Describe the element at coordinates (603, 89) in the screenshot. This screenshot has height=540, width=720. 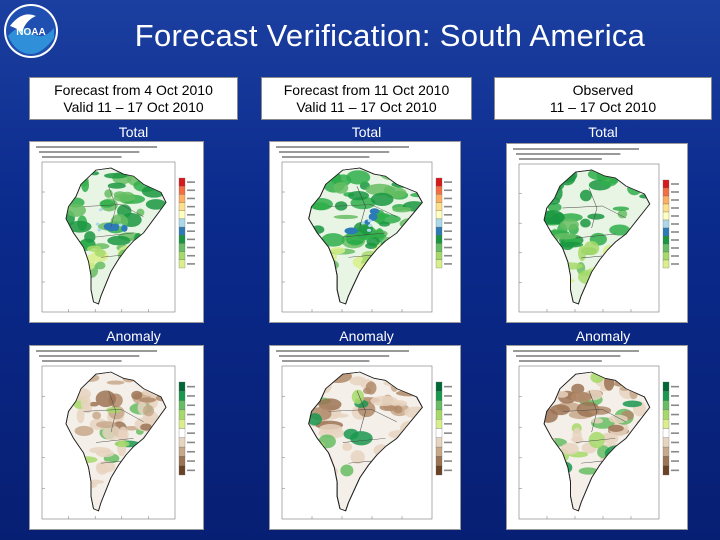
I see `header-line-1: Observed` at that location.